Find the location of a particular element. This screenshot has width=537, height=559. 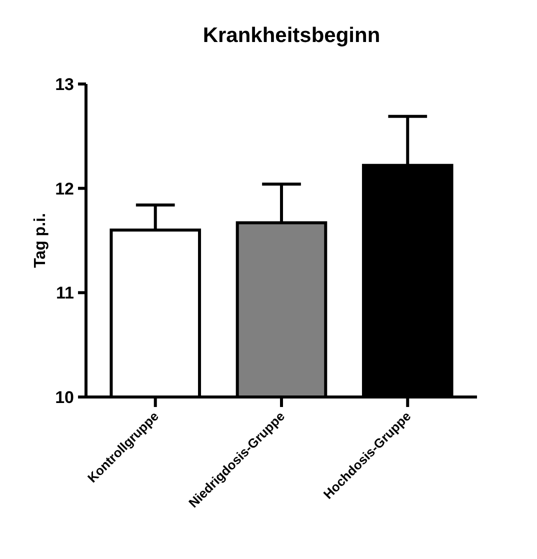

y-tick-label: 13 is located at coordinates (64, 84).